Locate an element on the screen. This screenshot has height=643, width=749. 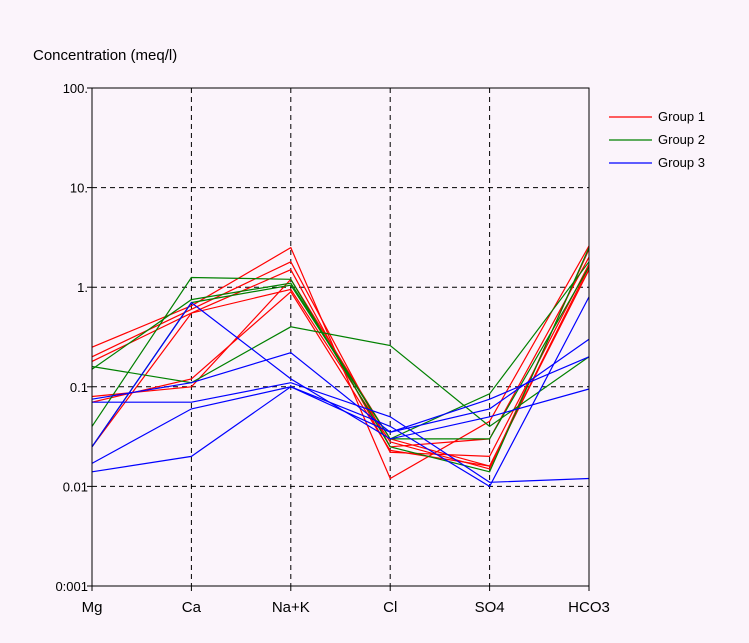
y-tick-label: 0.1 is located at coordinates (79, 387).